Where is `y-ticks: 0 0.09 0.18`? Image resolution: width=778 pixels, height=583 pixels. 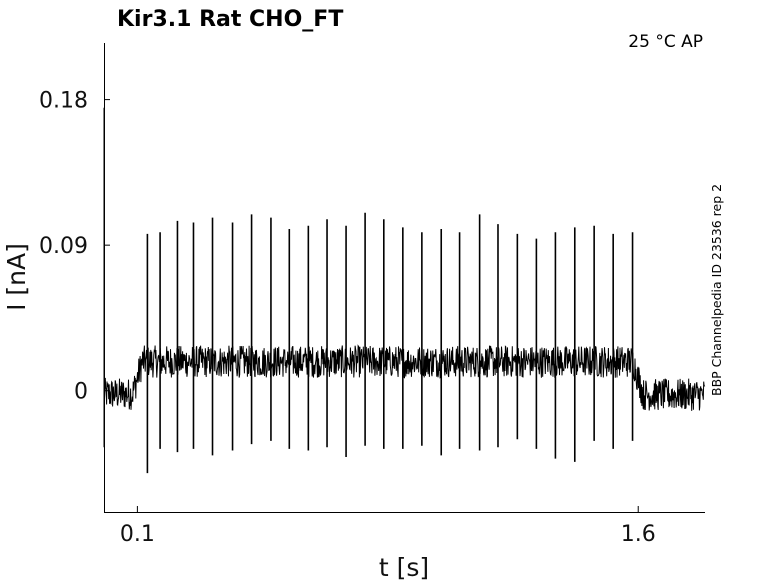
y-ticks: 0 0.09 0.18 is located at coordinates (74, 247).